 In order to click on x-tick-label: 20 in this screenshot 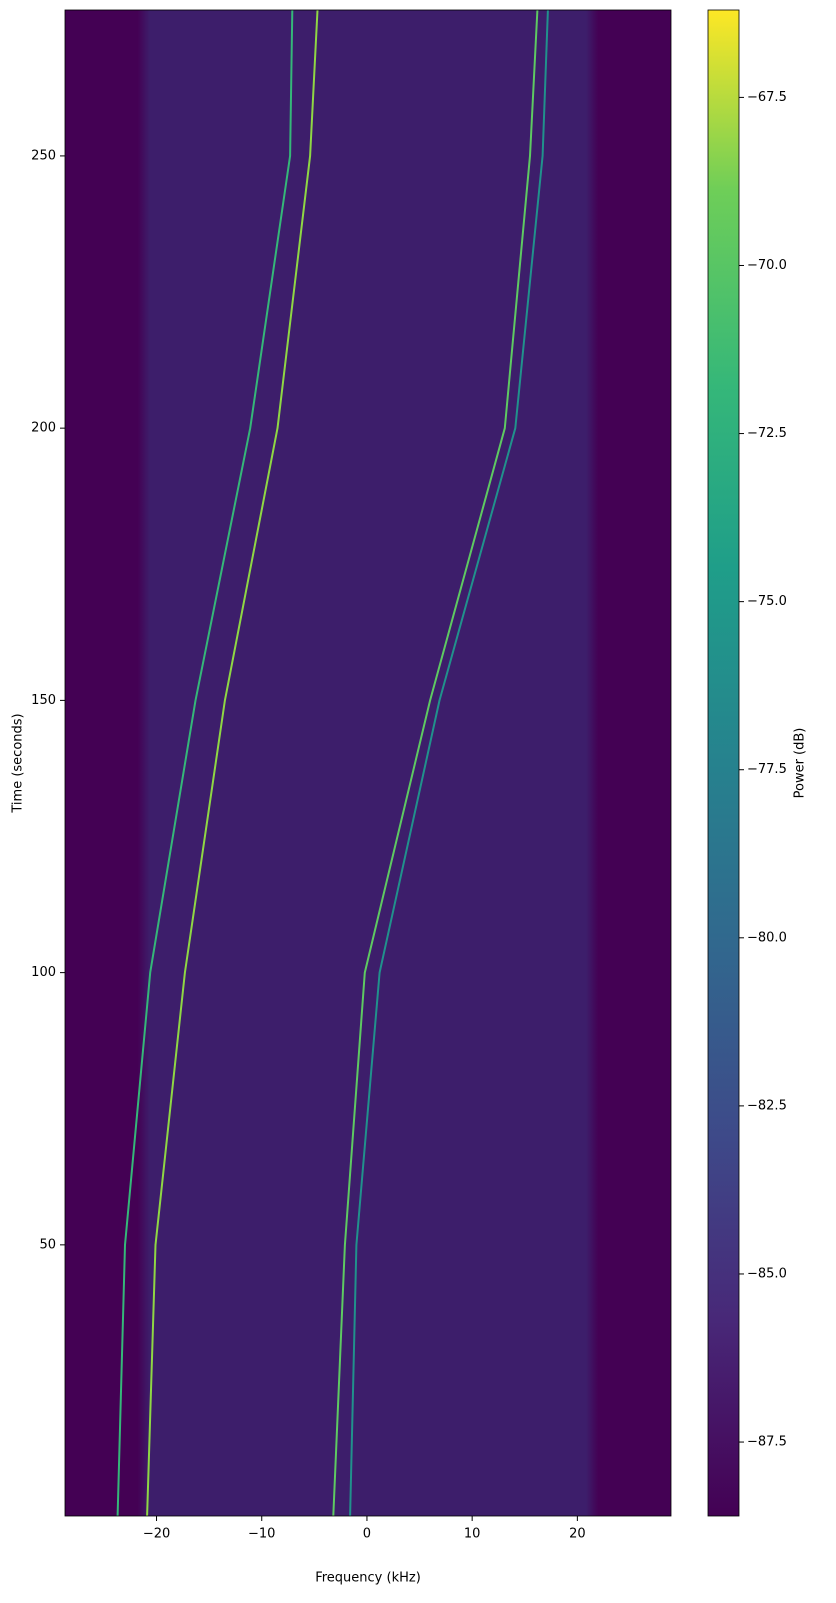, I will do `click(577, 1534)`.